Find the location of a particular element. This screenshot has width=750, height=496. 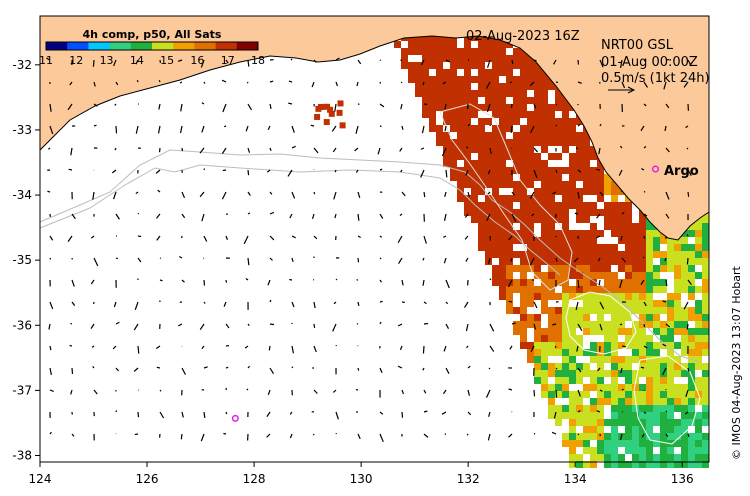

eddy-contour-south is located at coordinates (667, 400).